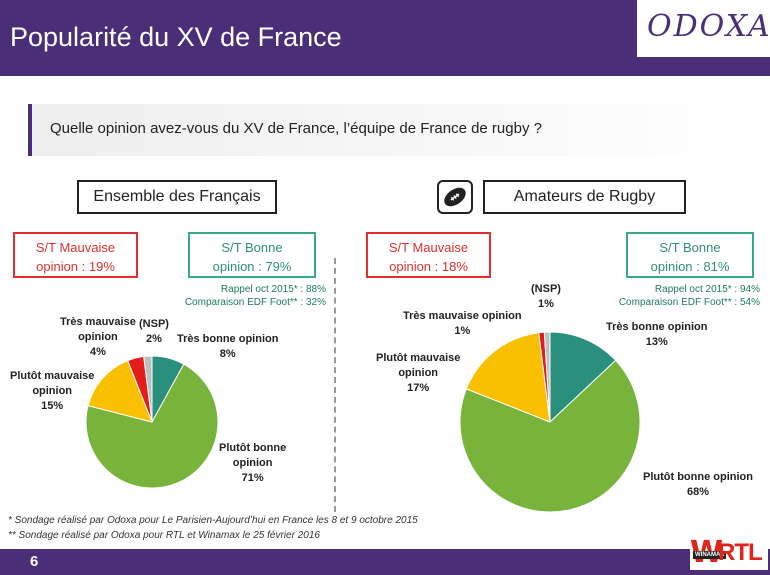 This screenshot has height=575, width=770. Describe the element at coordinates (75, 266) in the screenshot. I see `st-mauvaise-all-line2: opinion : 19%` at that location.